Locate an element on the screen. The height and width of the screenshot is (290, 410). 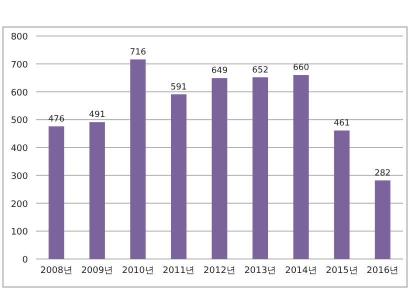
y-tick-label: 300 is located at coordinates (19, 177).